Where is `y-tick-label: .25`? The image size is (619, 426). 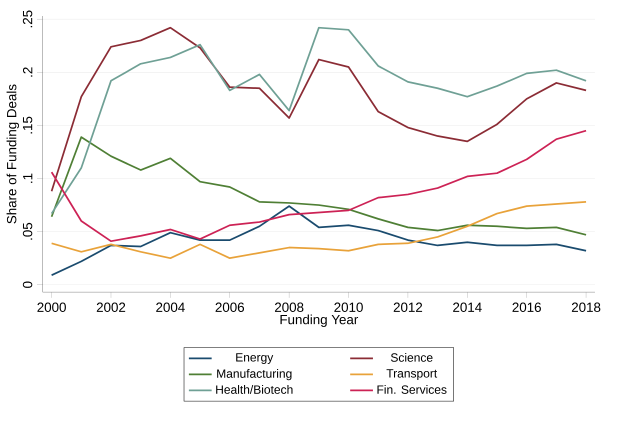 y-tick-label: .25 is located at coordinates (27, 19).